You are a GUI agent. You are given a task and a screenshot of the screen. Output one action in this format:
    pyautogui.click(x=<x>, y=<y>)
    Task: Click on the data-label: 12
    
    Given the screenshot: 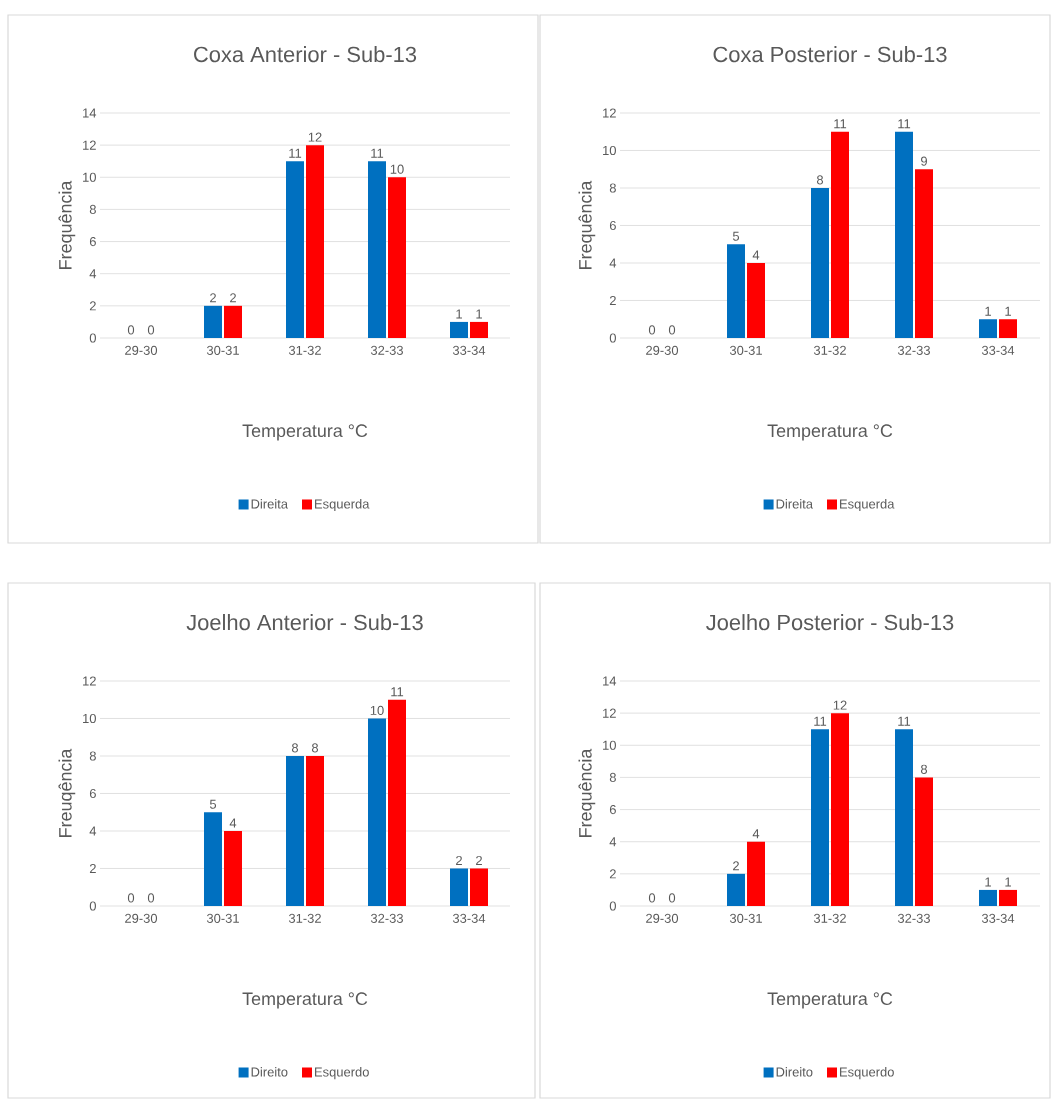 What is the action you would take?
    pyautogui.click(x=840, y=705)
    